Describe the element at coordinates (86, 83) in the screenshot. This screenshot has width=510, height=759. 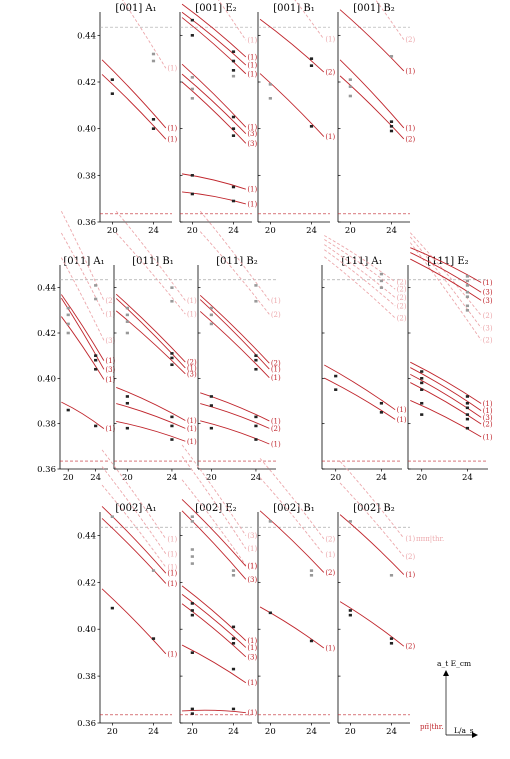
I see `y-tick-label: 0.42` at that location.